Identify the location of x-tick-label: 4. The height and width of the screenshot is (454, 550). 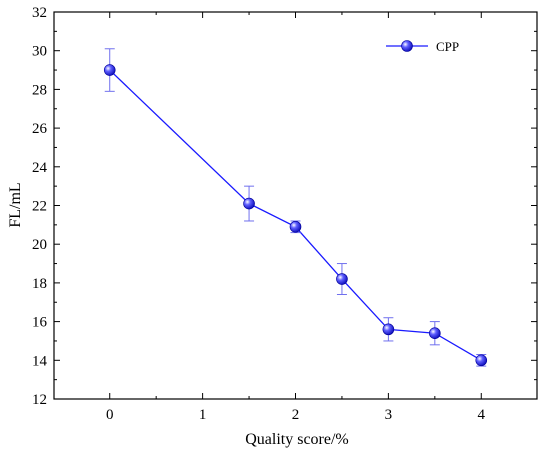
(482, 415).